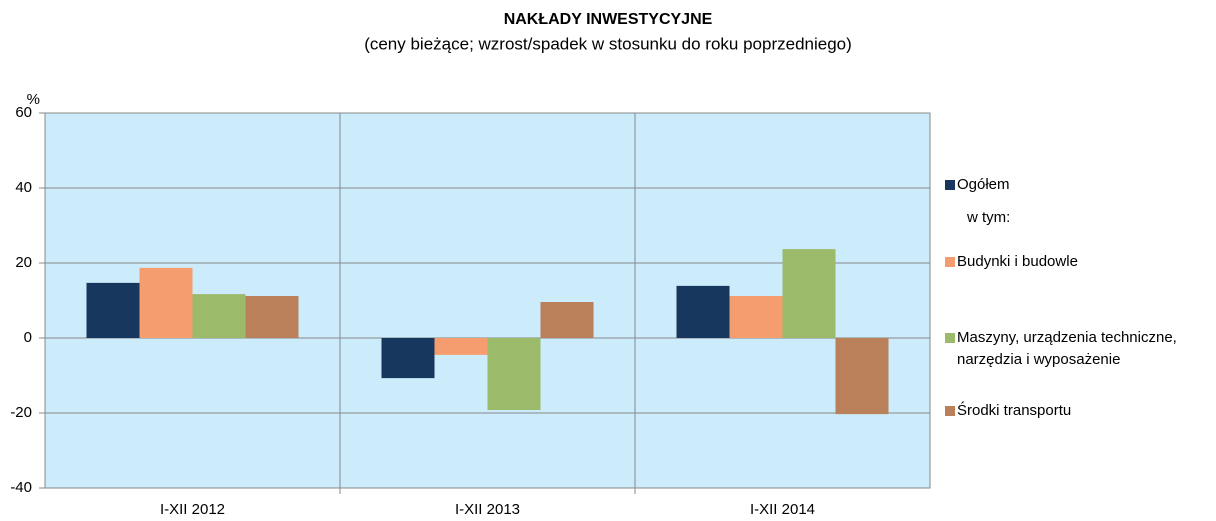  Describe the element at coordinates (487, 509) in the screenshot. I see `x-tick-label: I-XII 2013` at that location.